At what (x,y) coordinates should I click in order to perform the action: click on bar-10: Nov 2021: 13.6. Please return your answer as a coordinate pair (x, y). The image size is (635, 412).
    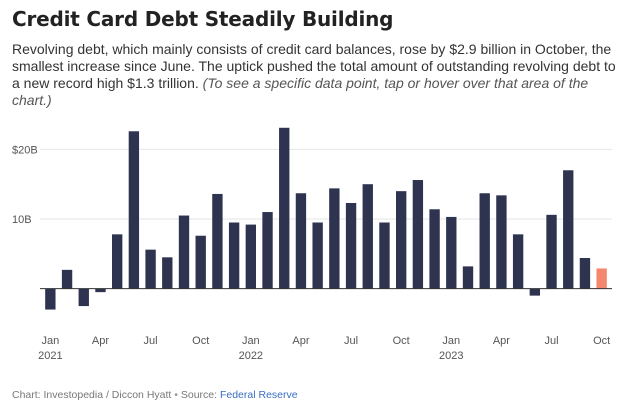
    Looking at the image, I should click on (217, 241).